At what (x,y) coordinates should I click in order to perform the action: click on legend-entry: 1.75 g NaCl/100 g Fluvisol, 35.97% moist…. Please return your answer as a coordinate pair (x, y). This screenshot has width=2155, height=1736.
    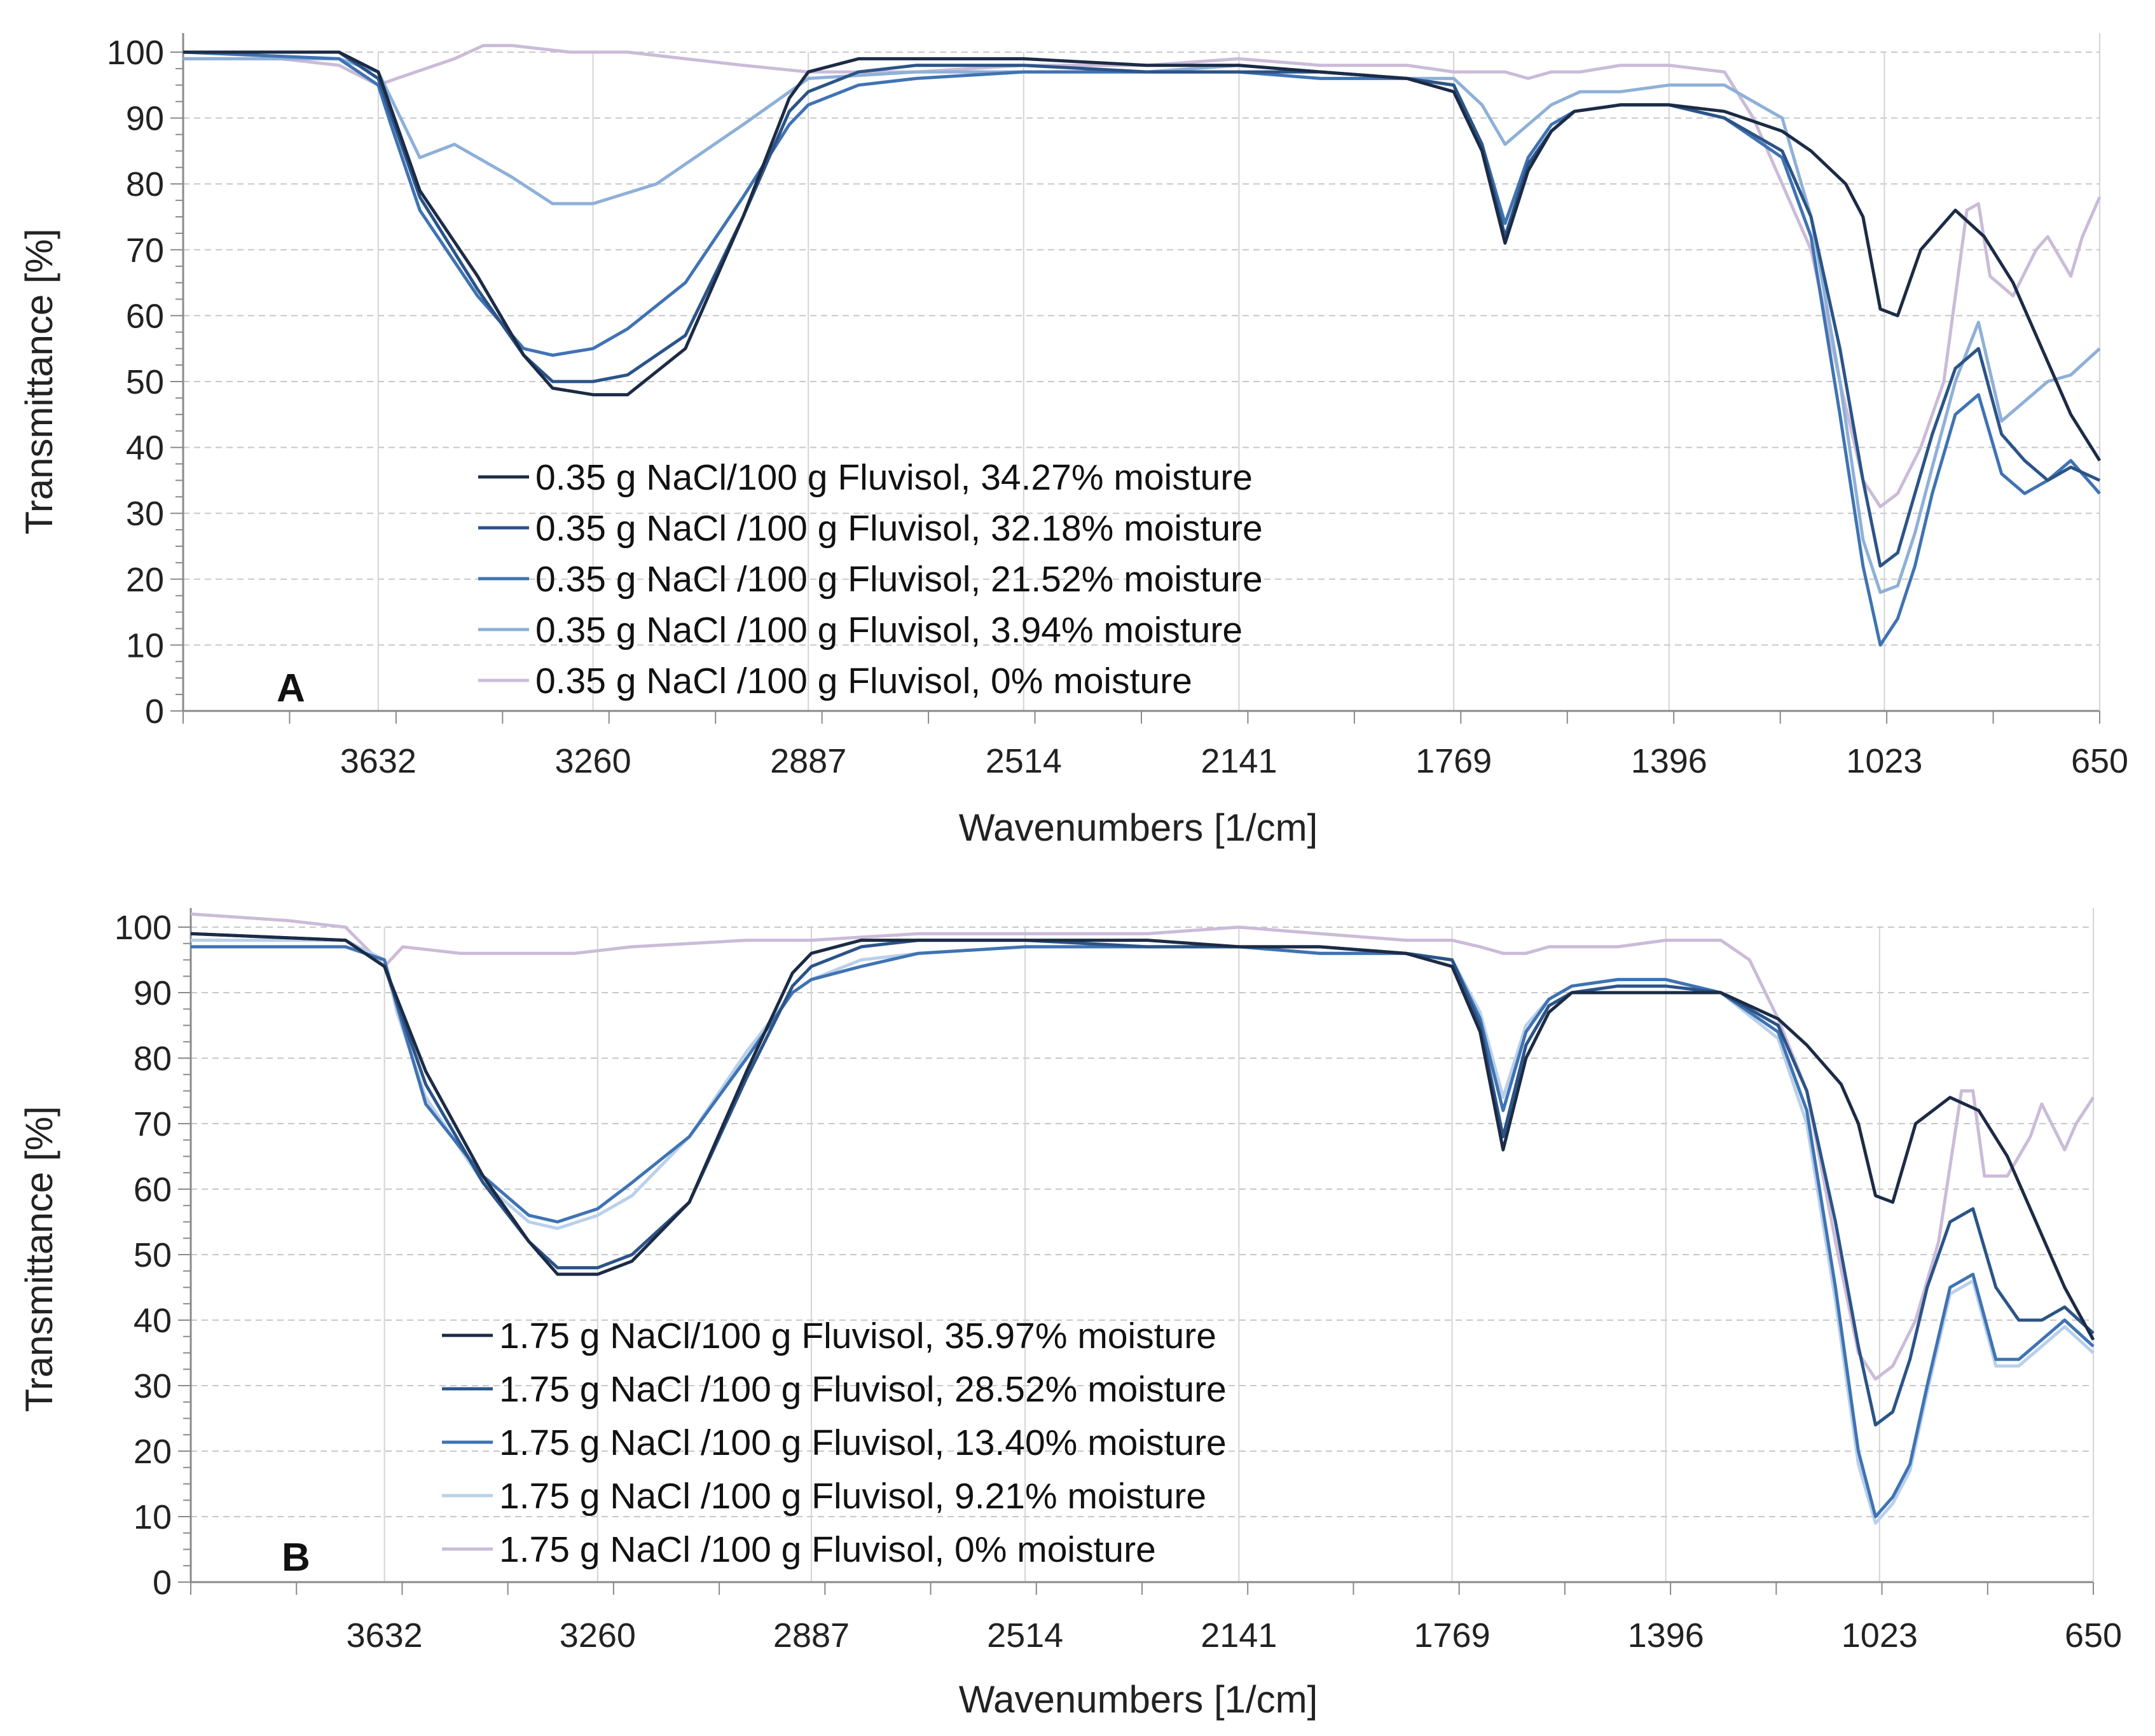
    Looking at the image, I should click on (857, 1336).